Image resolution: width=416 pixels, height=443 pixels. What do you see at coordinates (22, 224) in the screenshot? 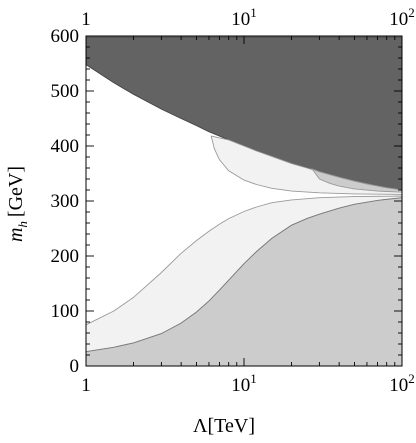
I see `y-axis-label-sub: h` at bounding box center [22, 224].